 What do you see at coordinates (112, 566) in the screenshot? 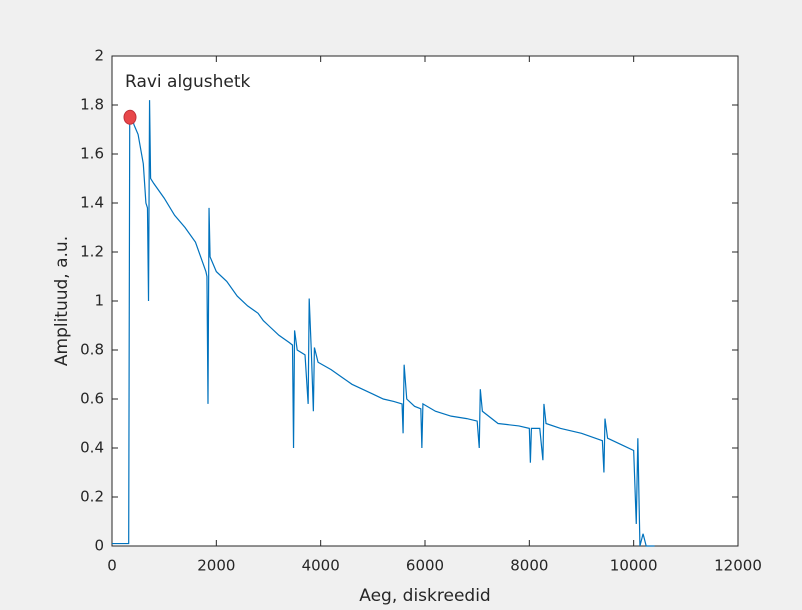
I see `x-tick-label: 0` at bounding box center [112, 566].